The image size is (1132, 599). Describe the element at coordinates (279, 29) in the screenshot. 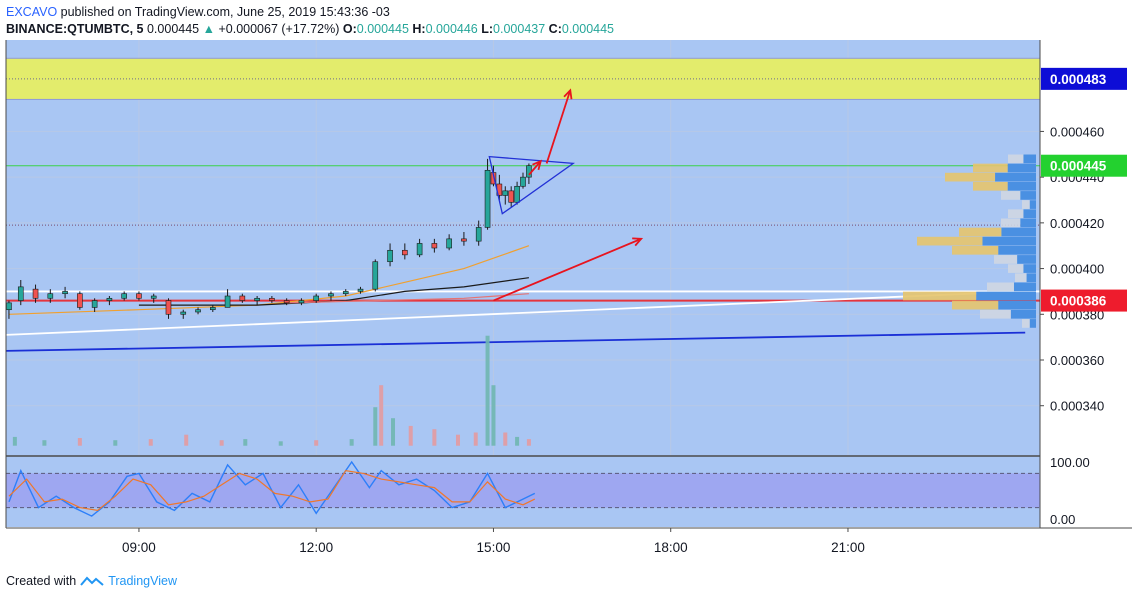

I see `change-value: +0.000067 (+17.72%)` at that location.